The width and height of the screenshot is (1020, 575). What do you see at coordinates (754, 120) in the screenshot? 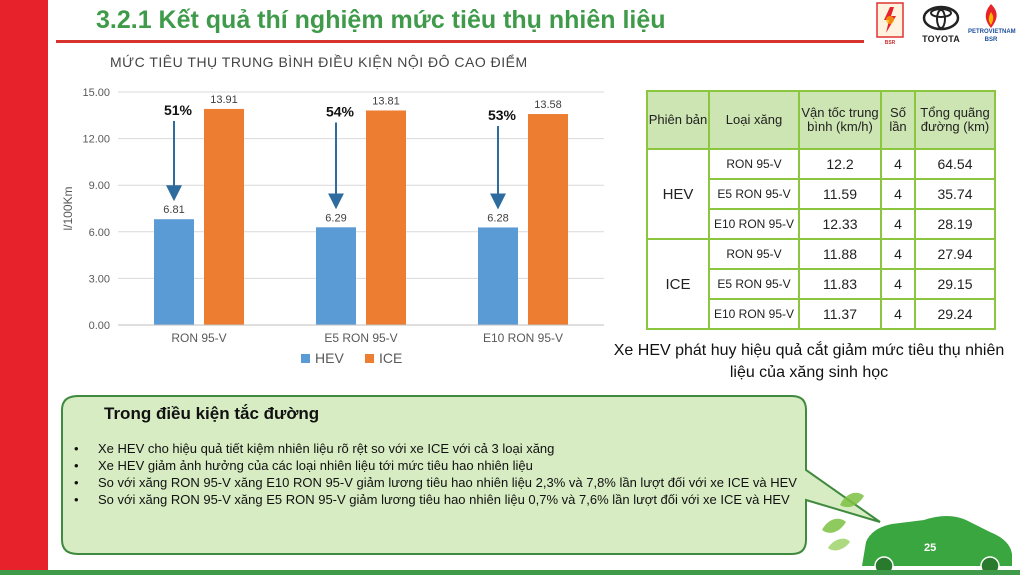
I see `header-fuel: Loại xăng` at bounding box center [754, 120].